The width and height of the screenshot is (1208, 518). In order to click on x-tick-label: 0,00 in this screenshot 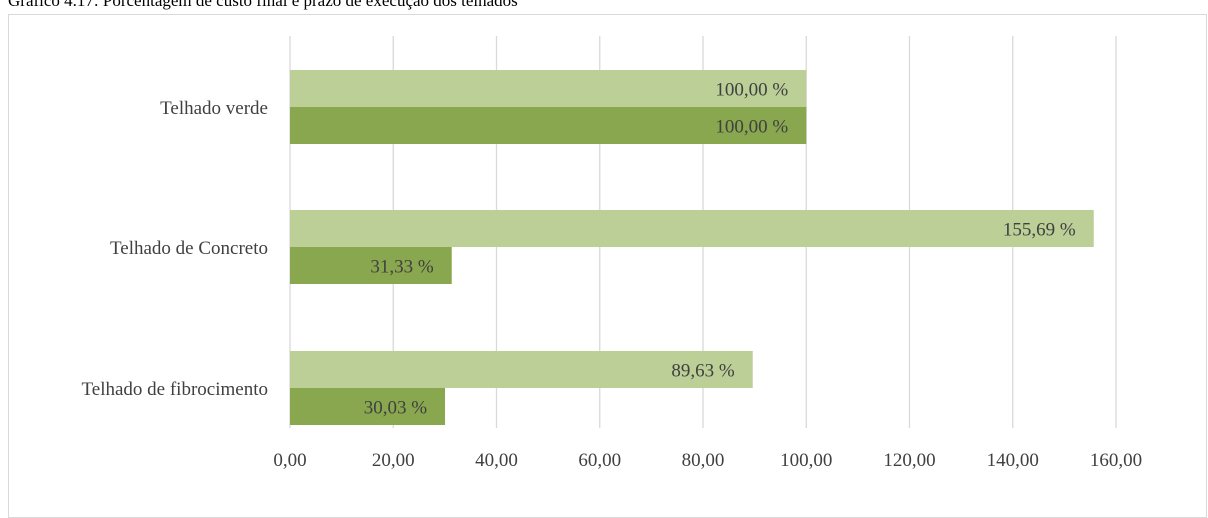, I will do `click(289, 460)`.